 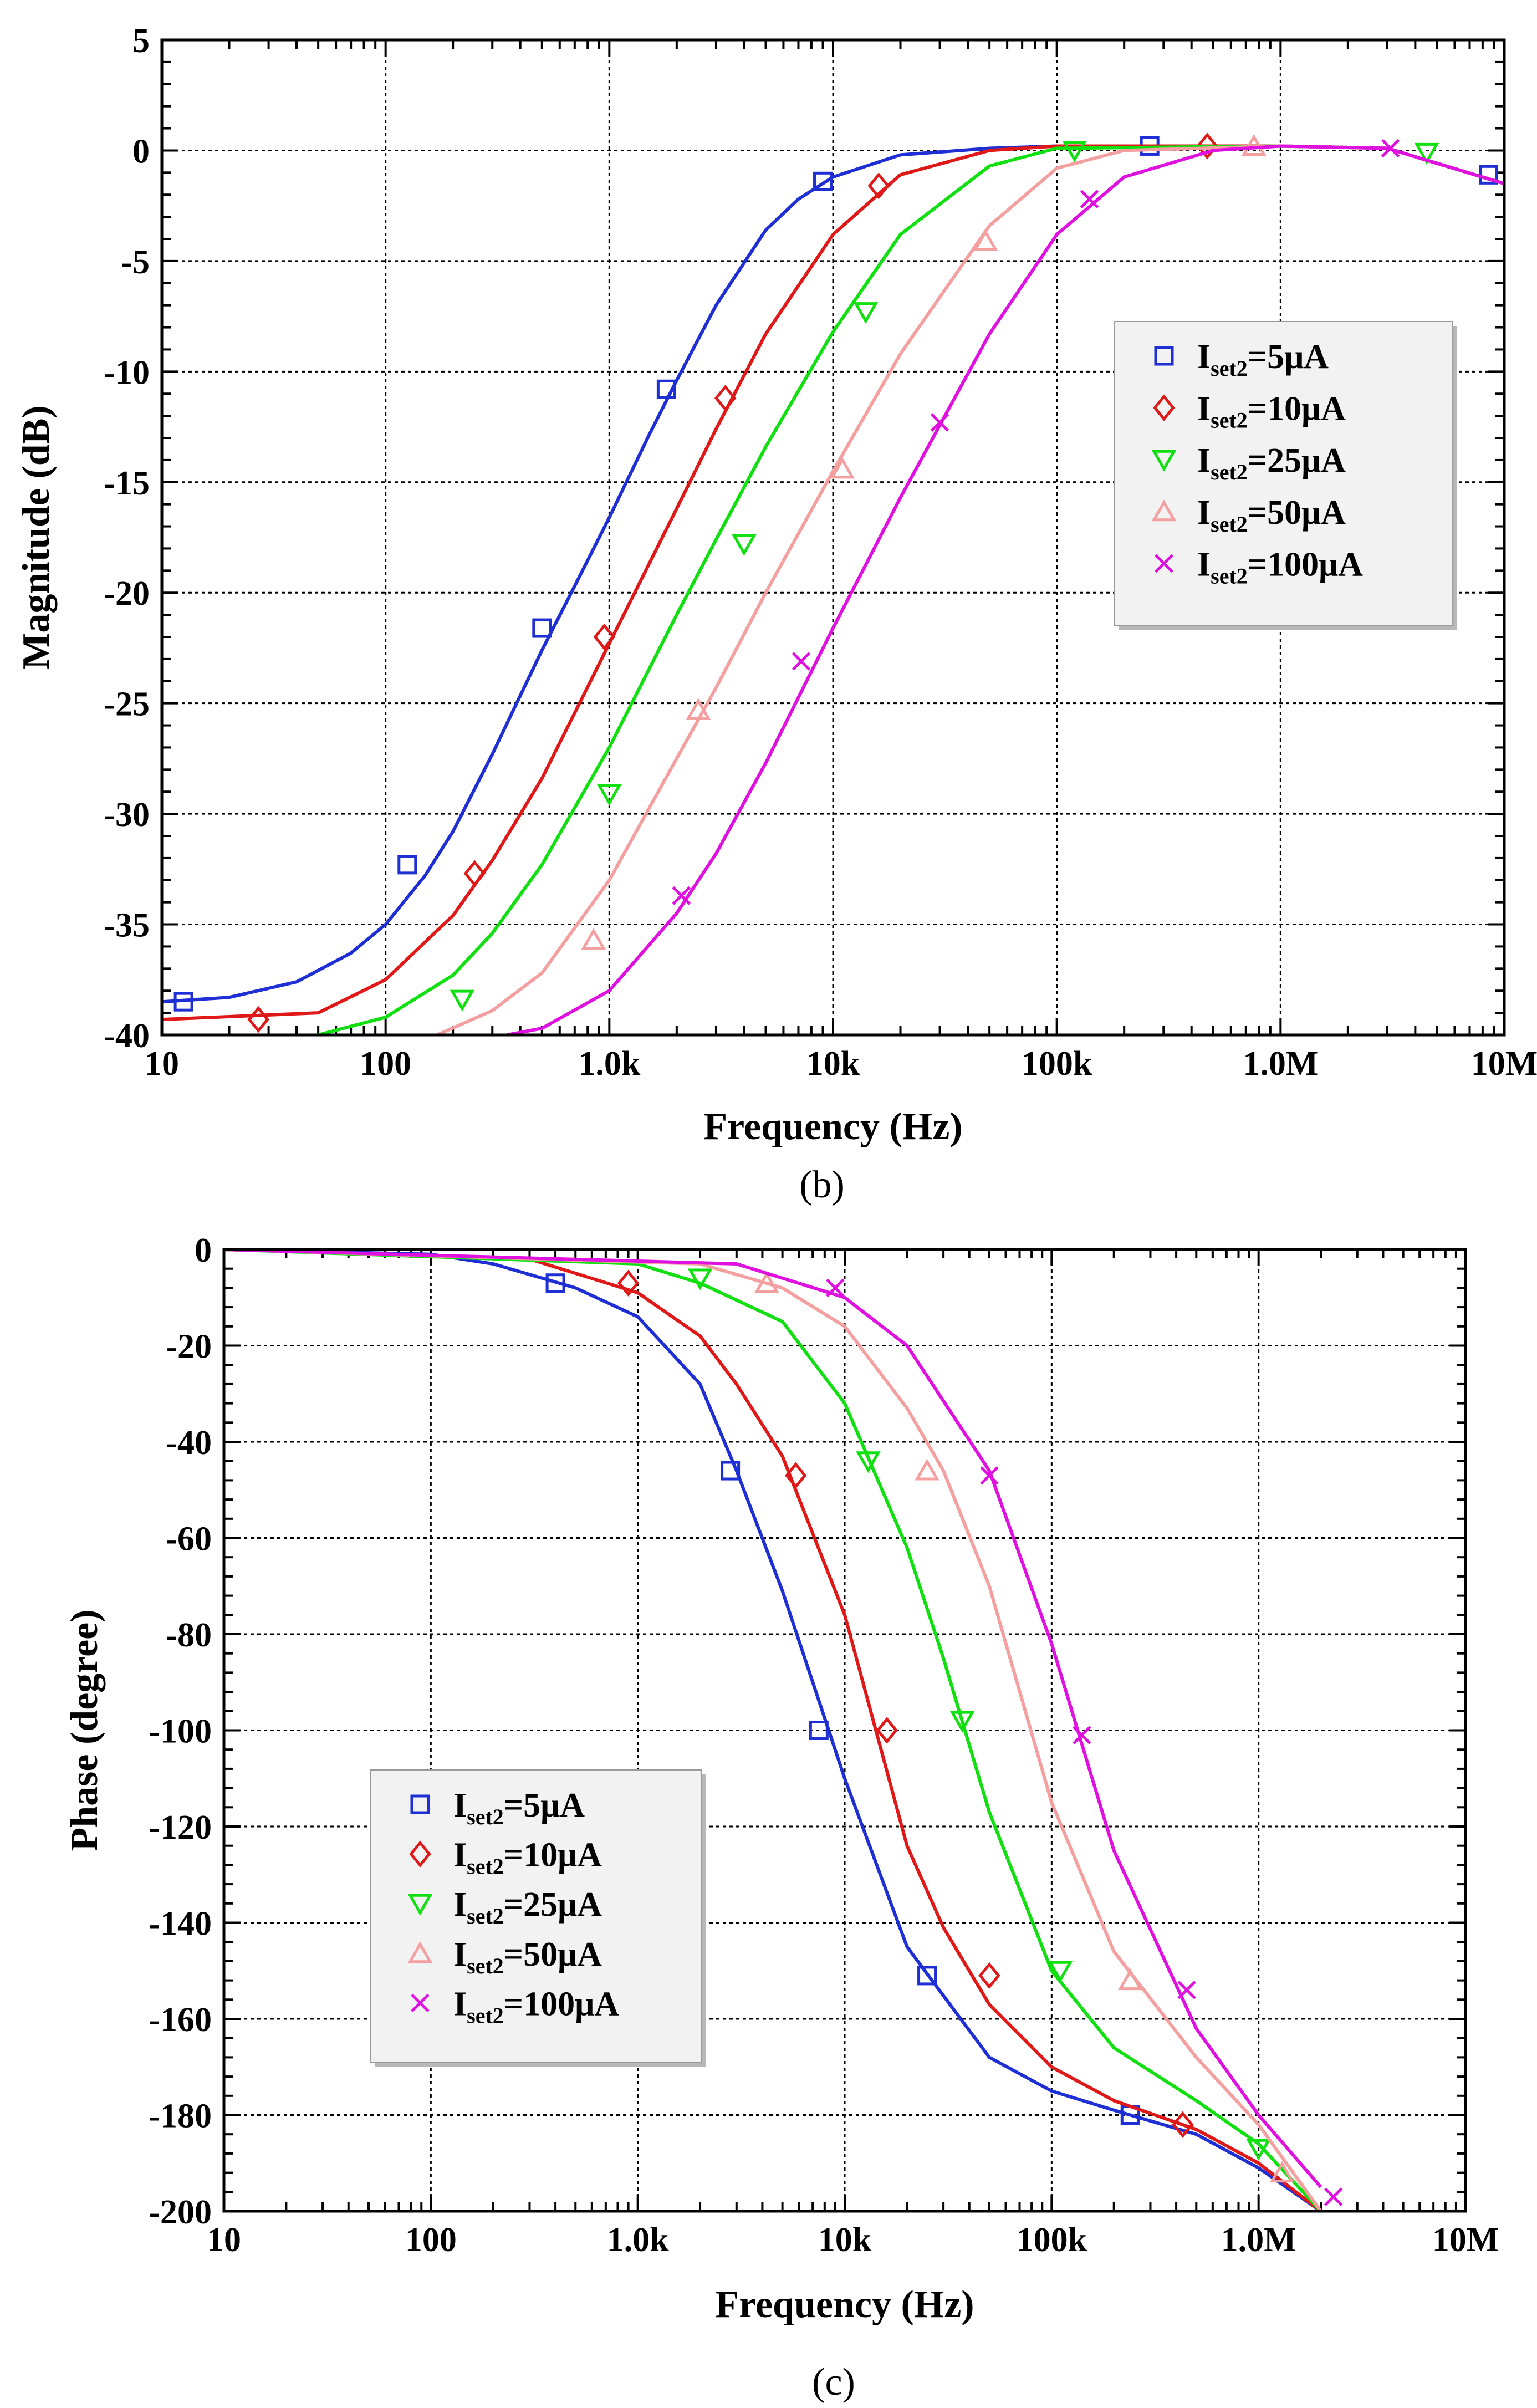 I want to click on y-tick-label: -120, so click(x=180, y=1827).